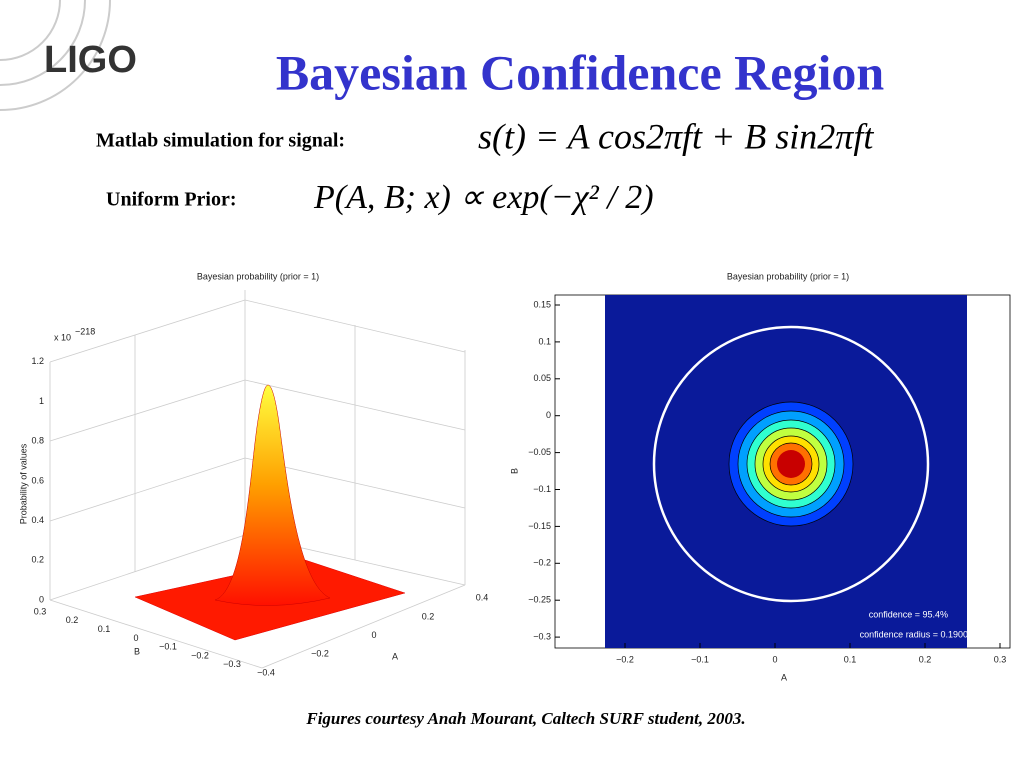 This screenshot has width=1024, height=773. Describe the element at coordinates (395, 656) in the screenshot. I see `a-label: A` at that location.